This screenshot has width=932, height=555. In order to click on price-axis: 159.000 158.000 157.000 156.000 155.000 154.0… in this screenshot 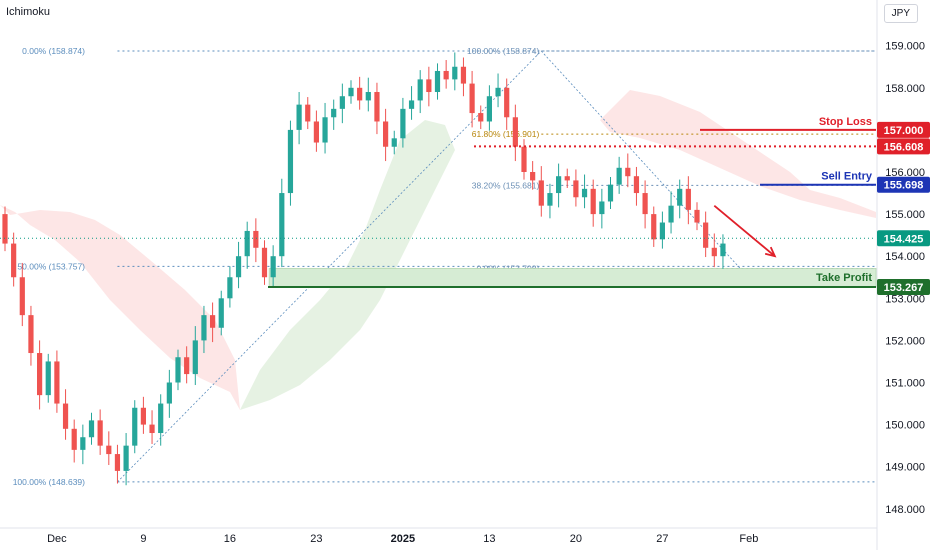, I will do `click(903, 275)`.